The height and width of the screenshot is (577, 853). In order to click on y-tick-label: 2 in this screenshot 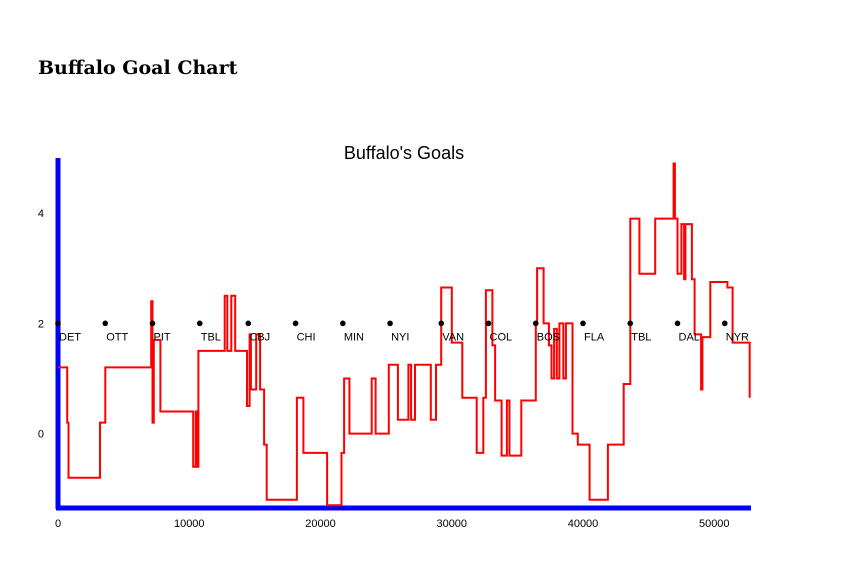, I will do `click(41, 324)`.